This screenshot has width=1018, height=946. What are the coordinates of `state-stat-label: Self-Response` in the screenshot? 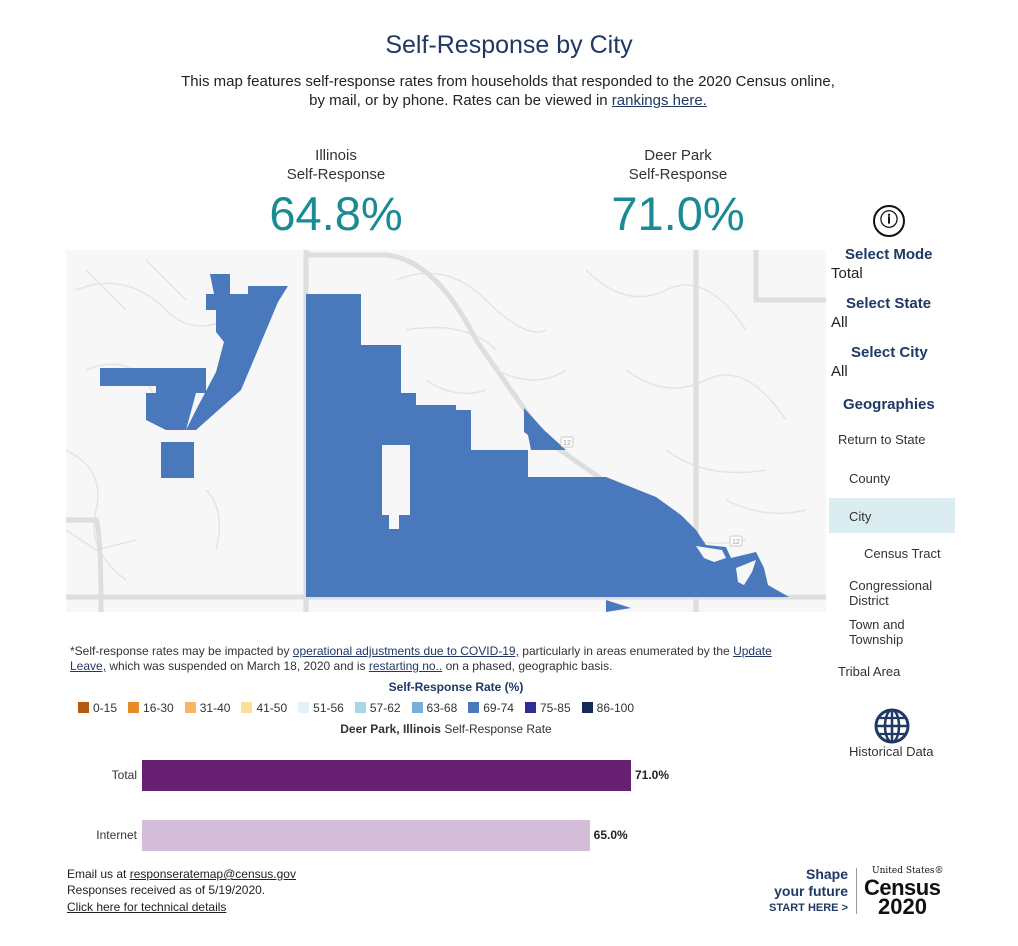 It's located at (336, 174).